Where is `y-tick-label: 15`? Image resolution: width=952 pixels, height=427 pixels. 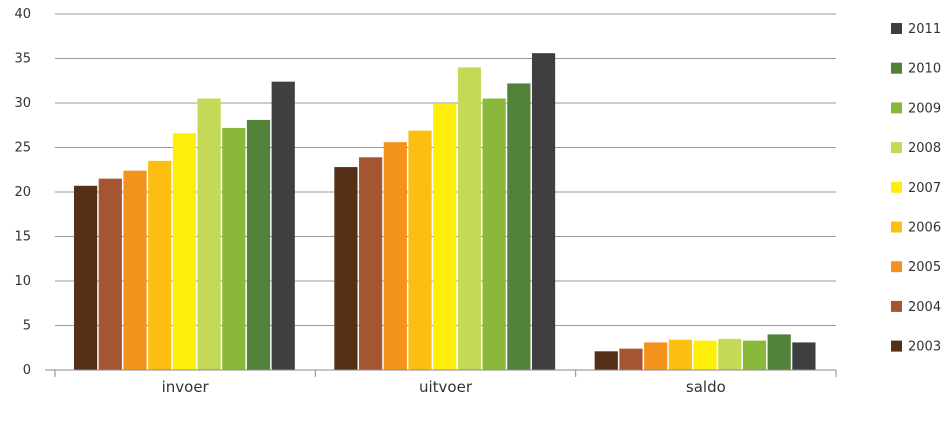 y-tick-label: 15 is located at coordinates (22, 237).